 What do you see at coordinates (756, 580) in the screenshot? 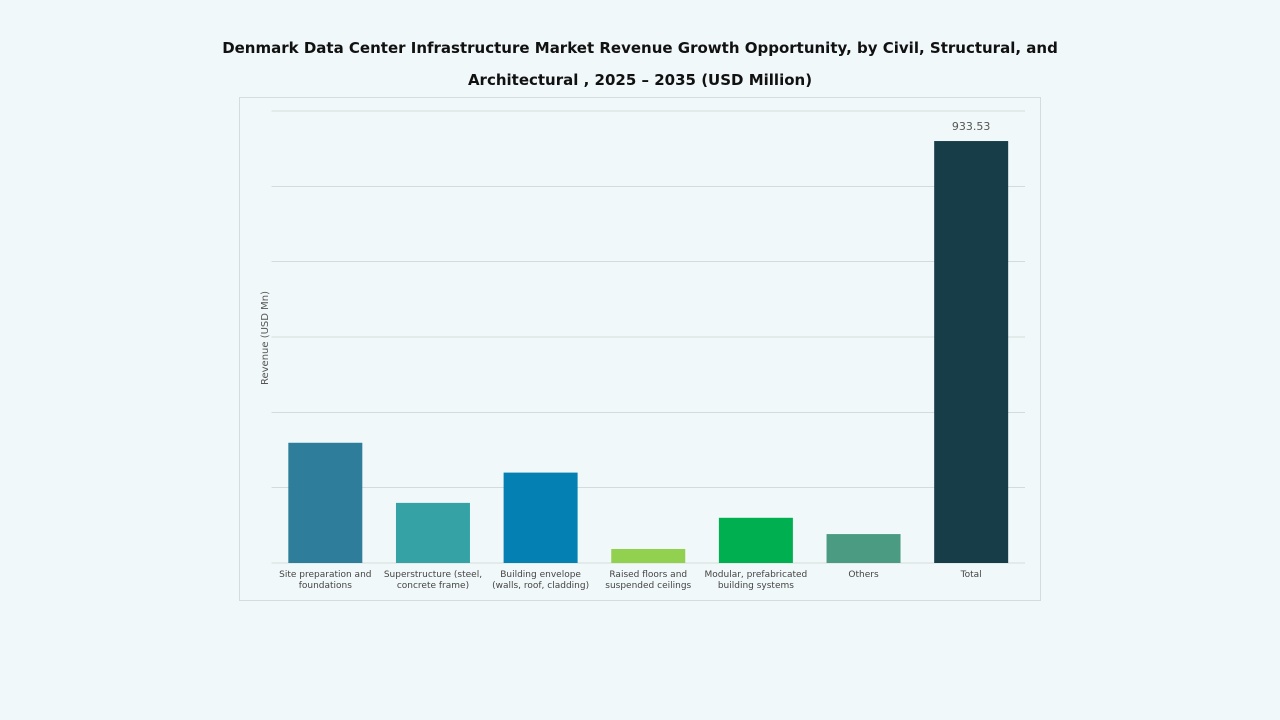
I see `x-tick-label: Modular, prefabricated building systems` at bounding box center [756, 580].